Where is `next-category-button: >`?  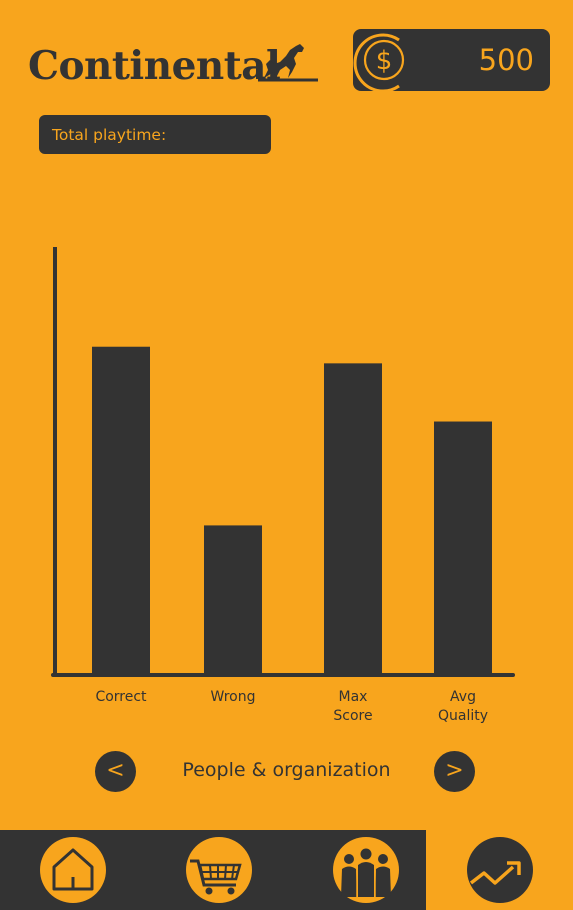 next-category-button: > is located at coordinates (454, 771).